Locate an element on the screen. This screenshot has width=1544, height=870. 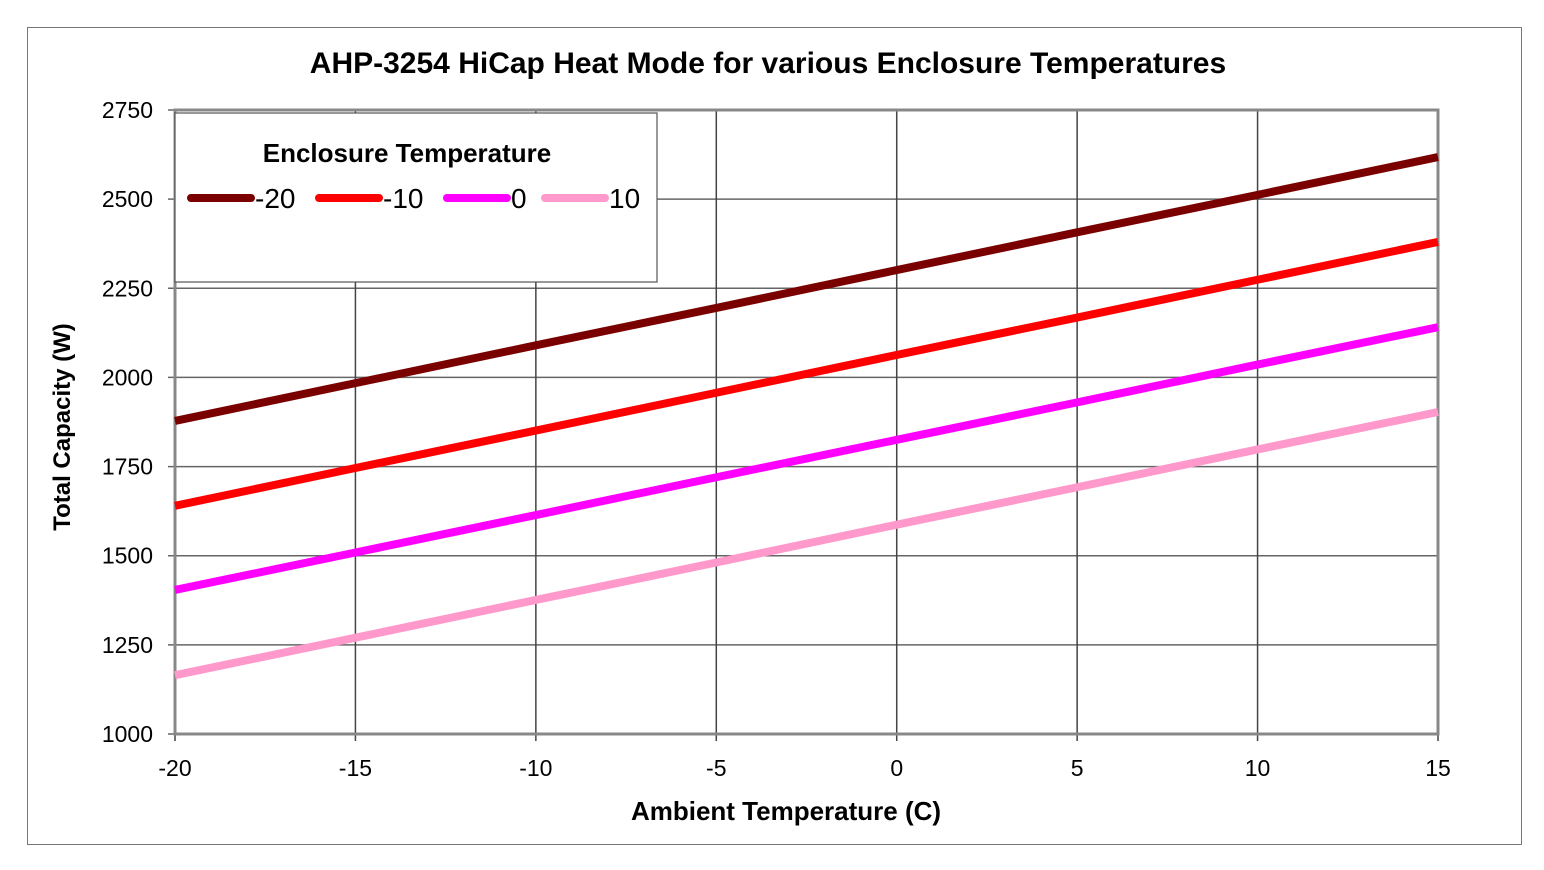
x-tick-label: 5 is located at coordinates (1077, 768).